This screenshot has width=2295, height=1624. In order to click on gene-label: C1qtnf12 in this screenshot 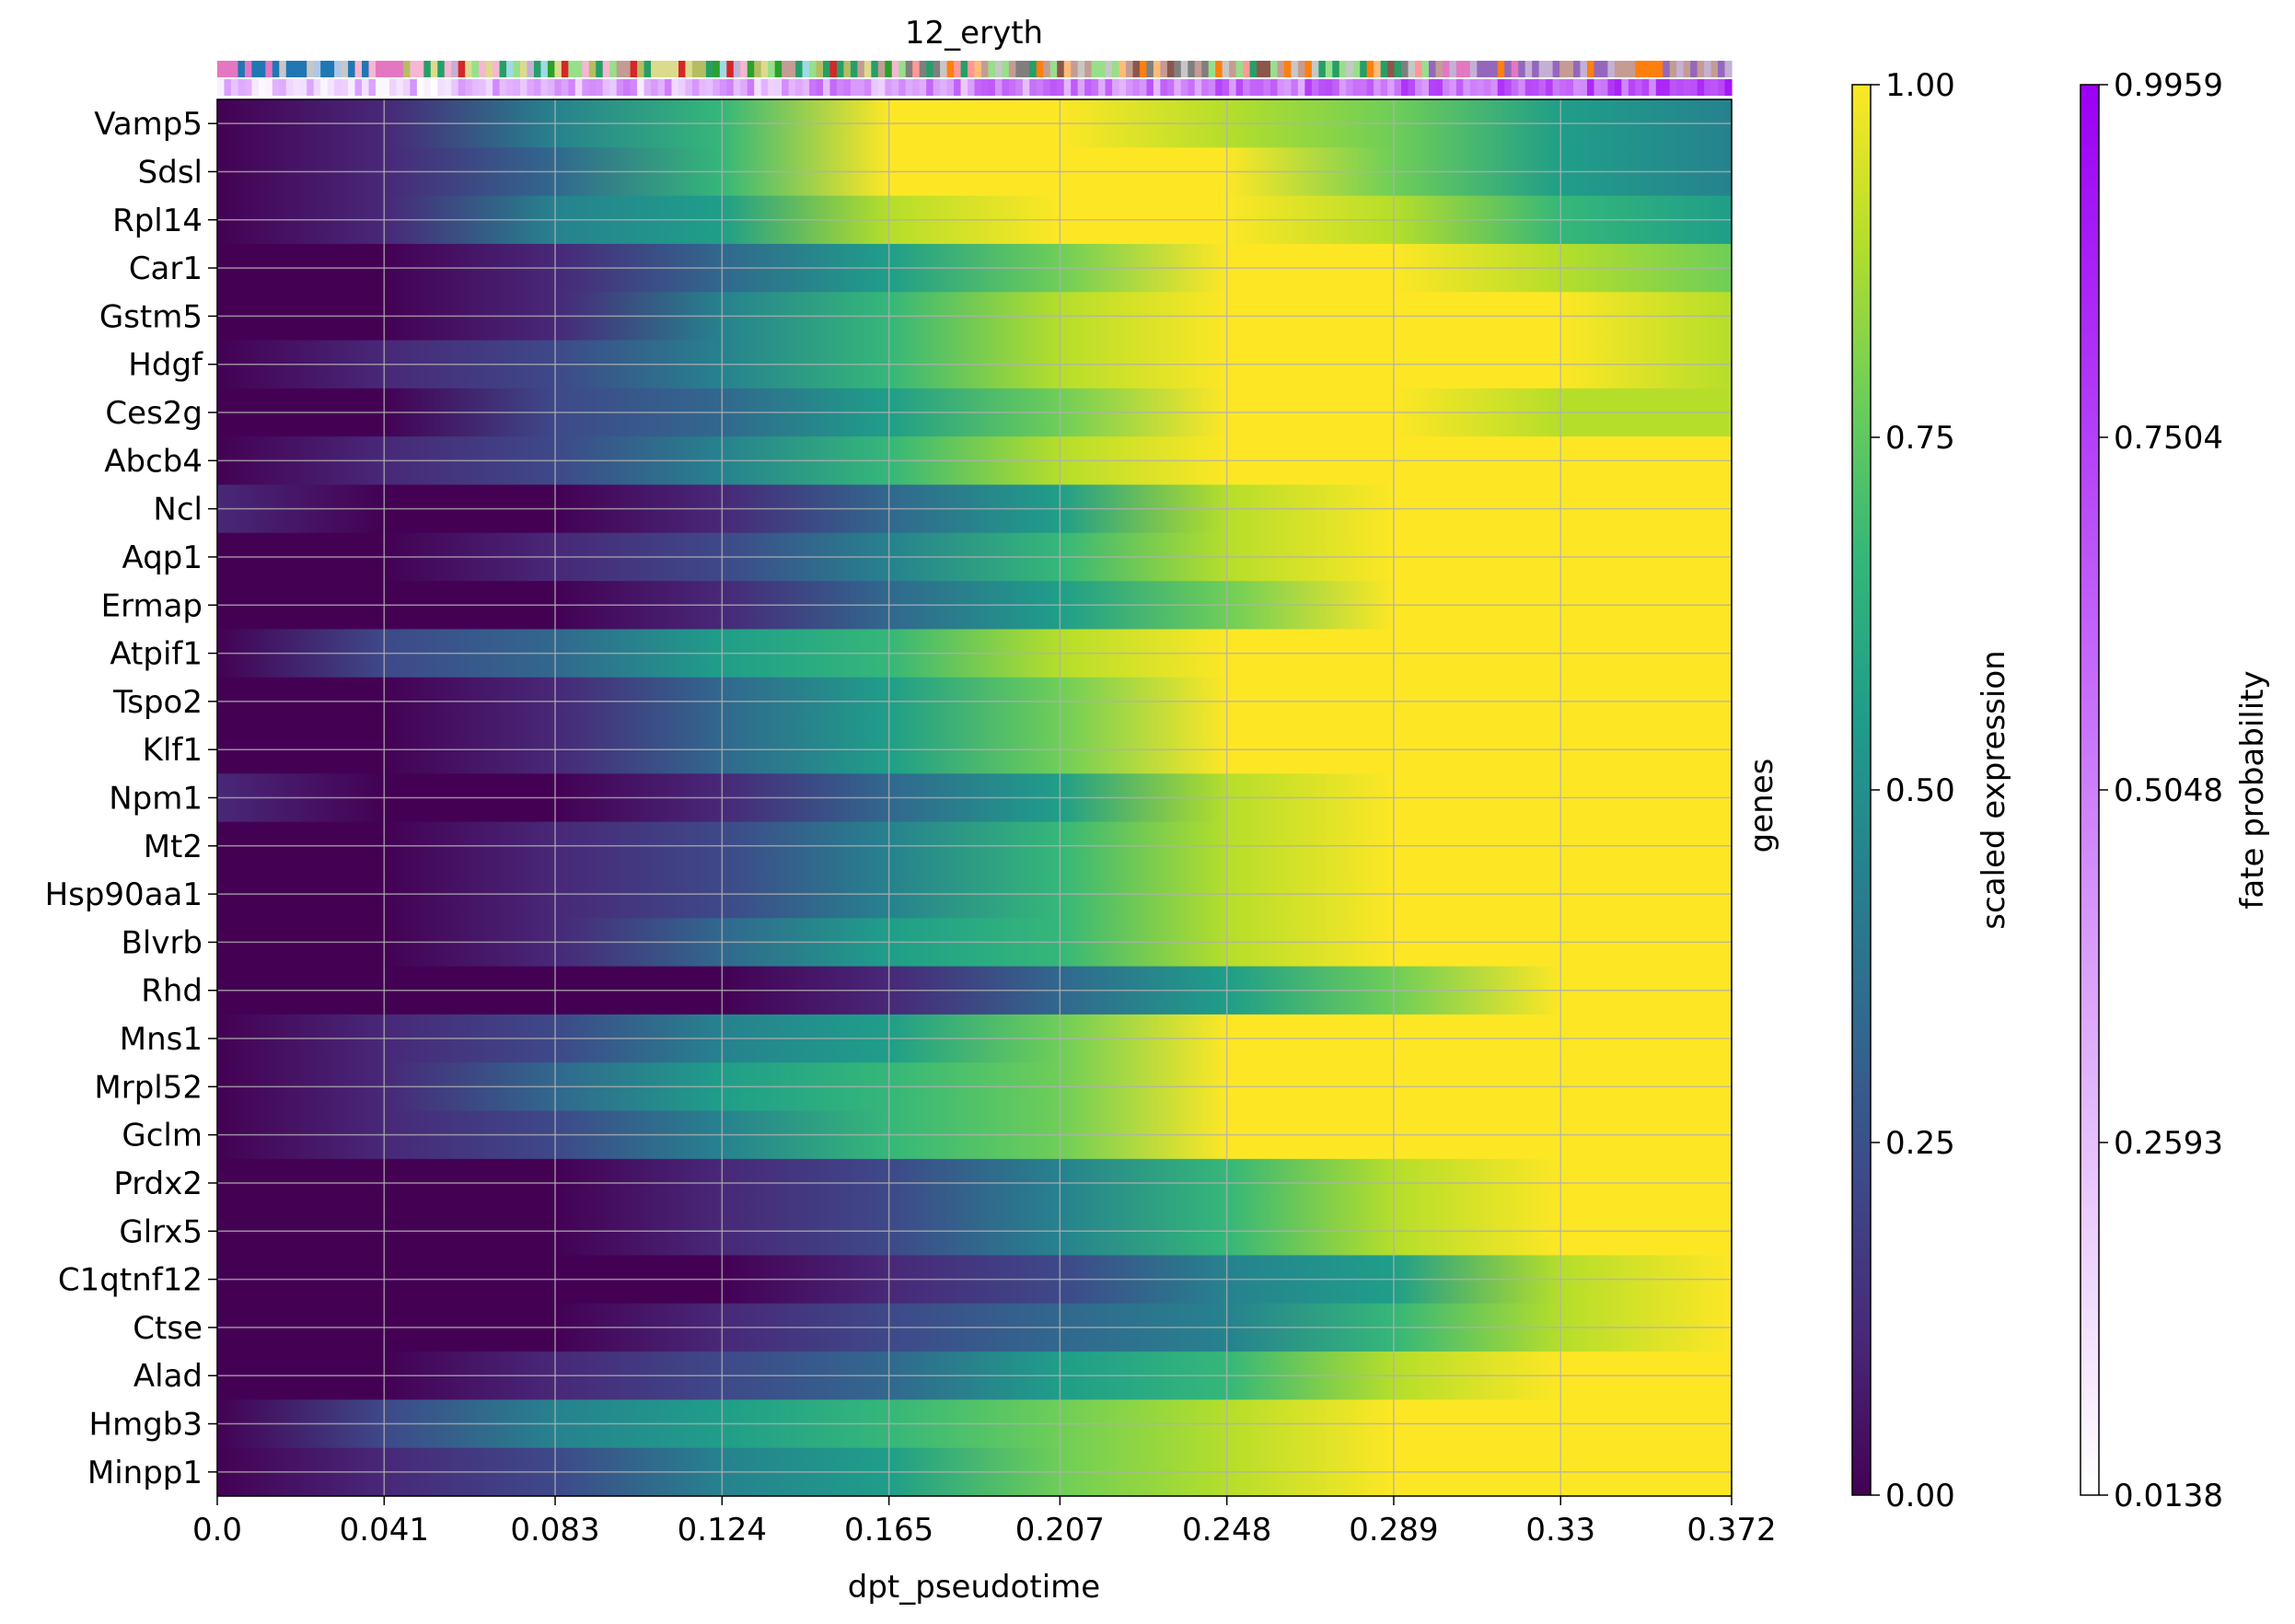, I will do `click(130, 1280)`.